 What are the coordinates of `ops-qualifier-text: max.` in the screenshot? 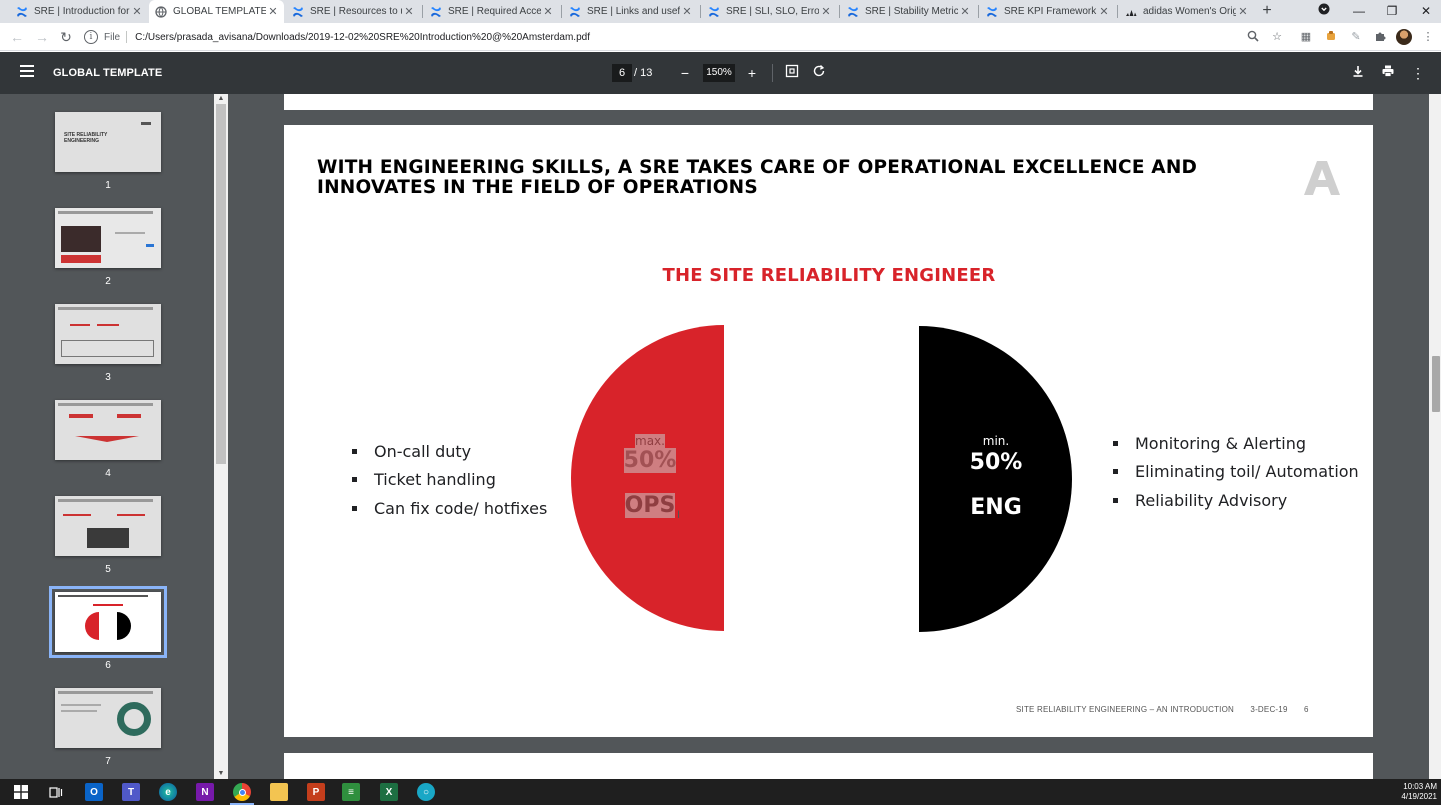 It's located at (650, 441).